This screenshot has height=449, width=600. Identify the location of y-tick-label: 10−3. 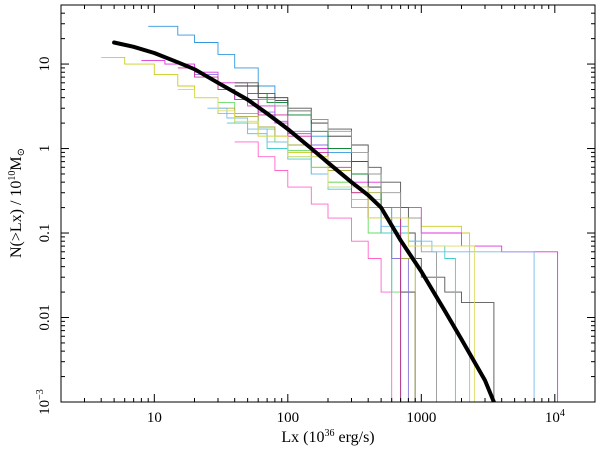
(44, 402).